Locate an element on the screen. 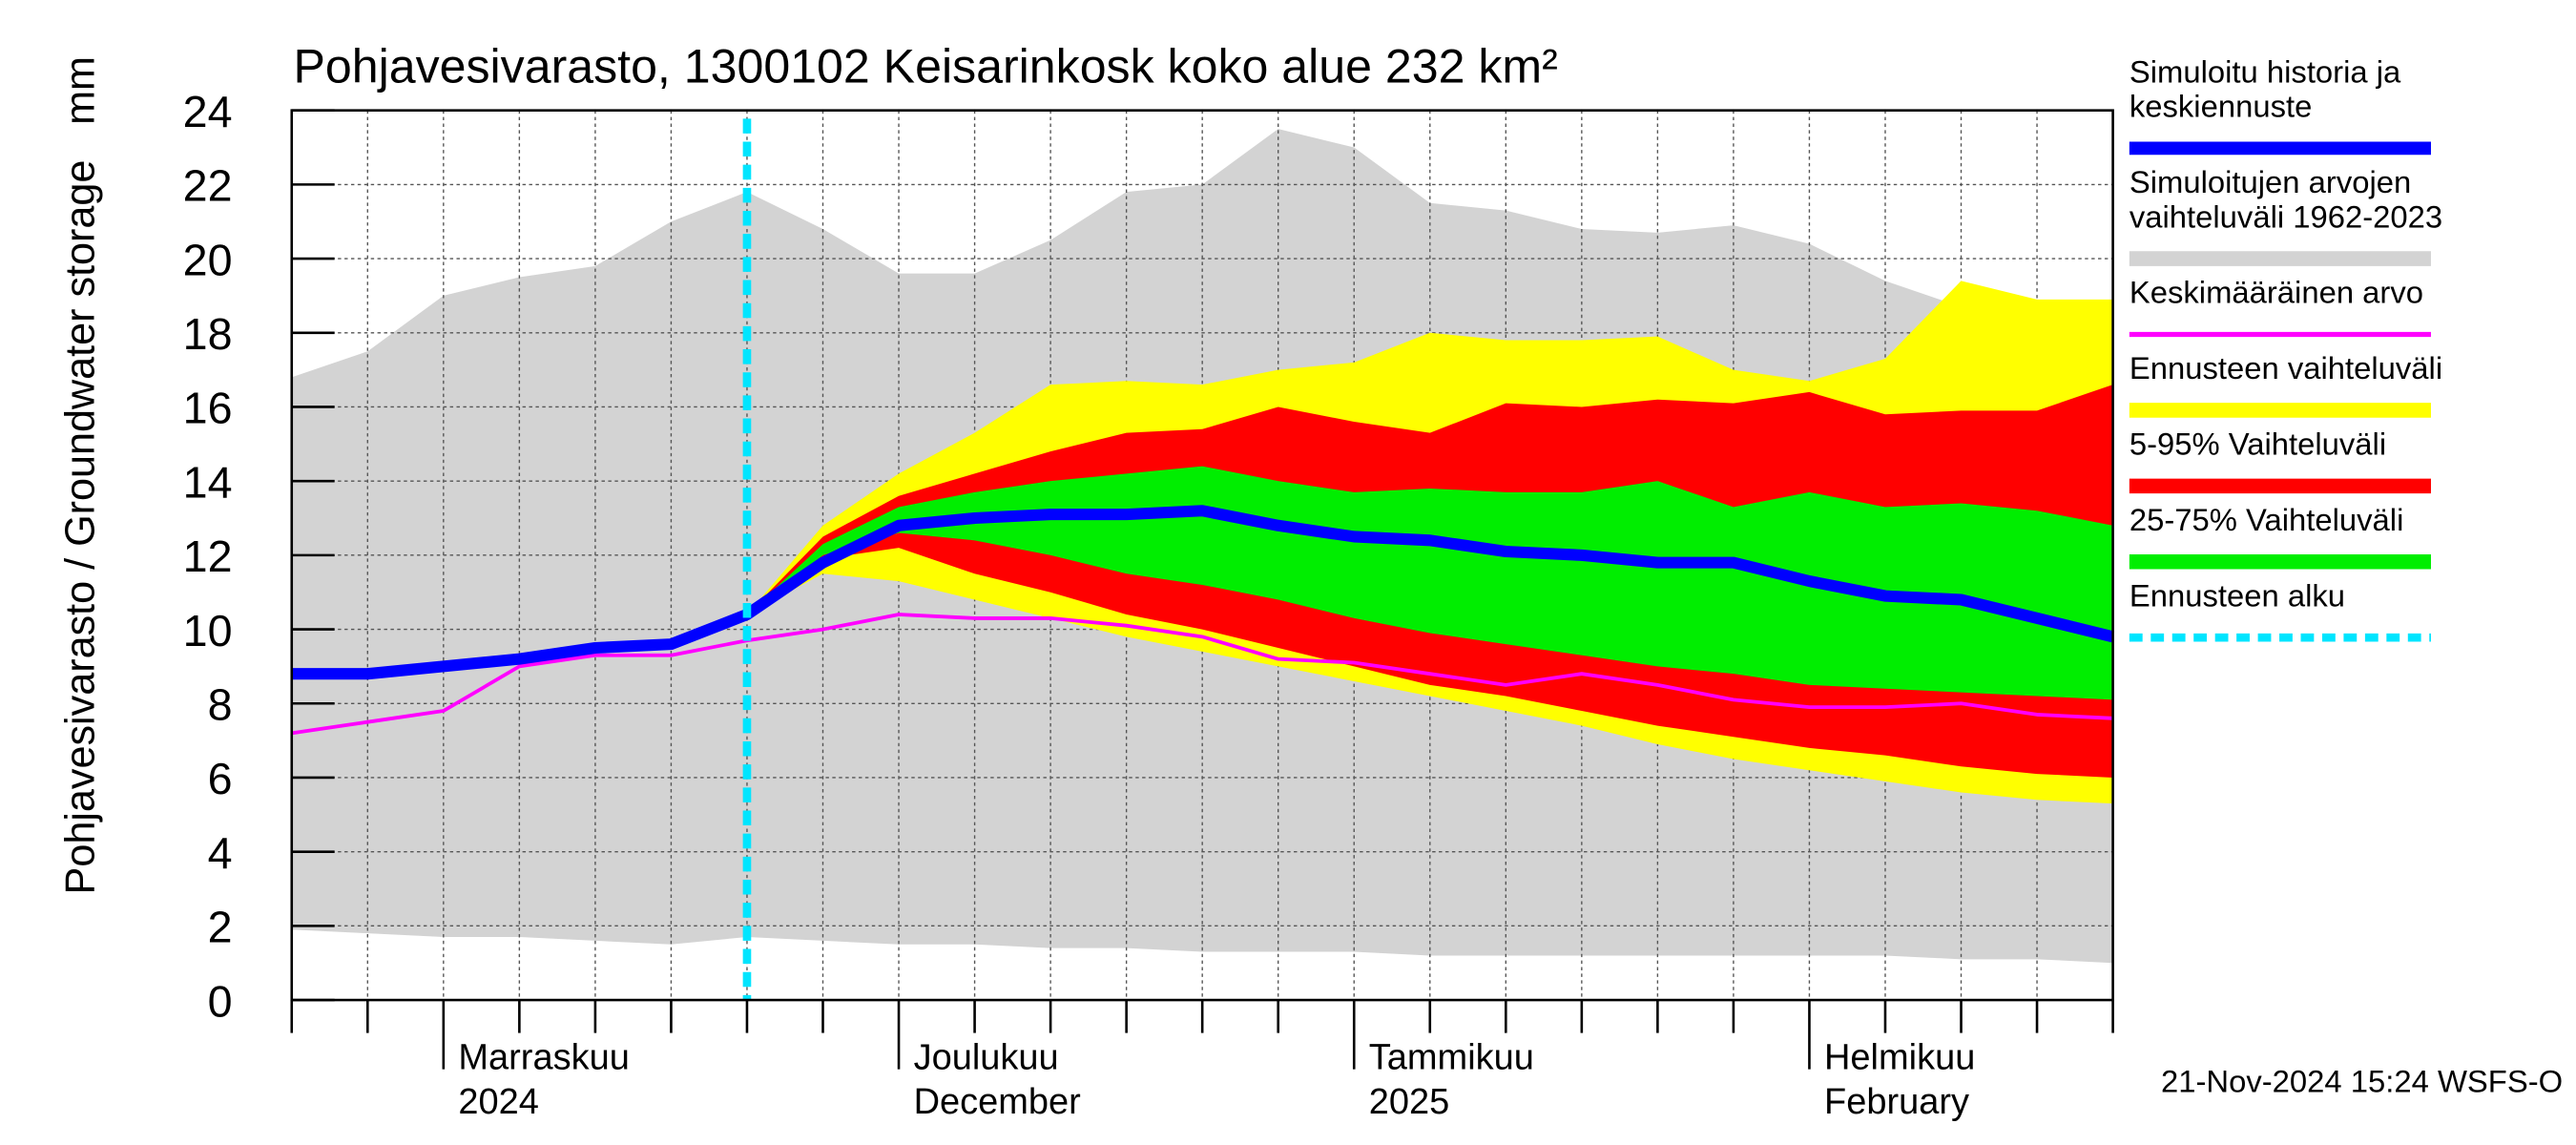 The height and width of the screenshot is (1145, 2576). legend-label: 5-95% Vaihteluväli is located at coordinates (2257, 445).